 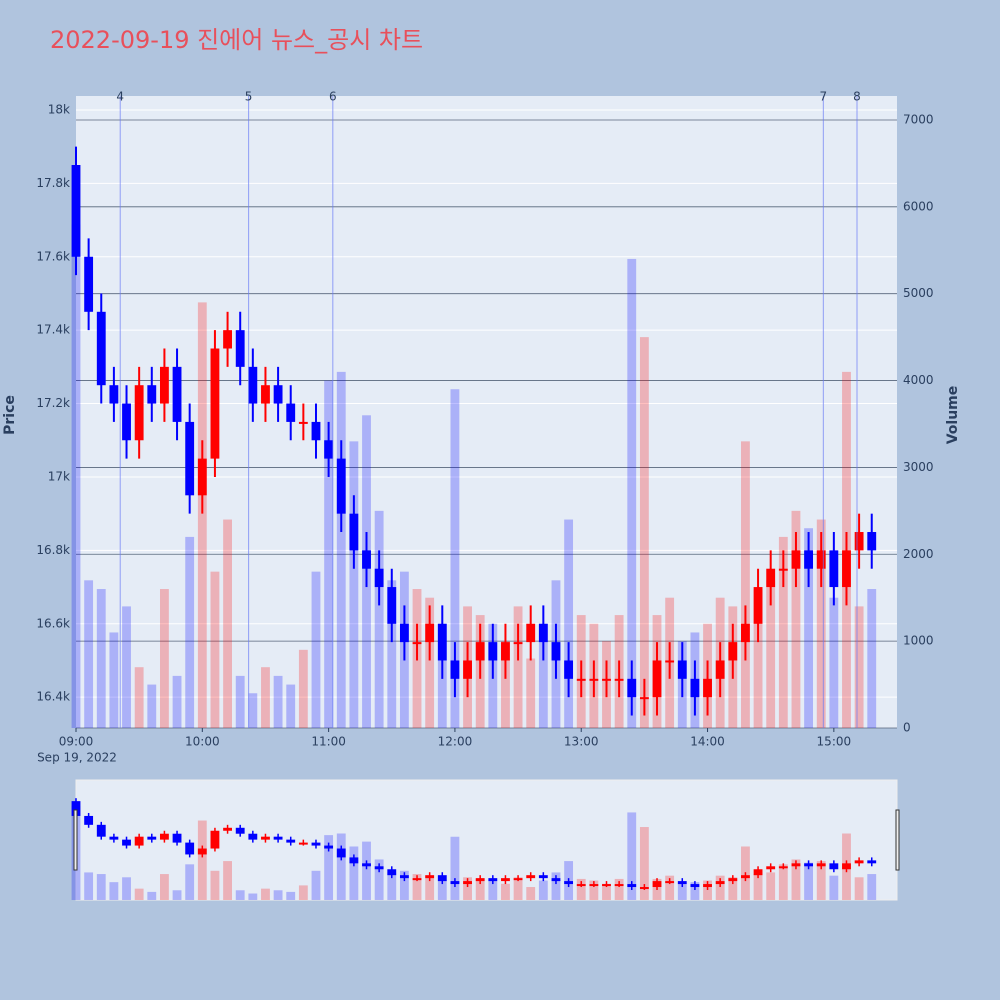 What do you see at coordinates (333, 97) in the screenshot?
I see `news-label: 6` at bounding box center [333, 97].